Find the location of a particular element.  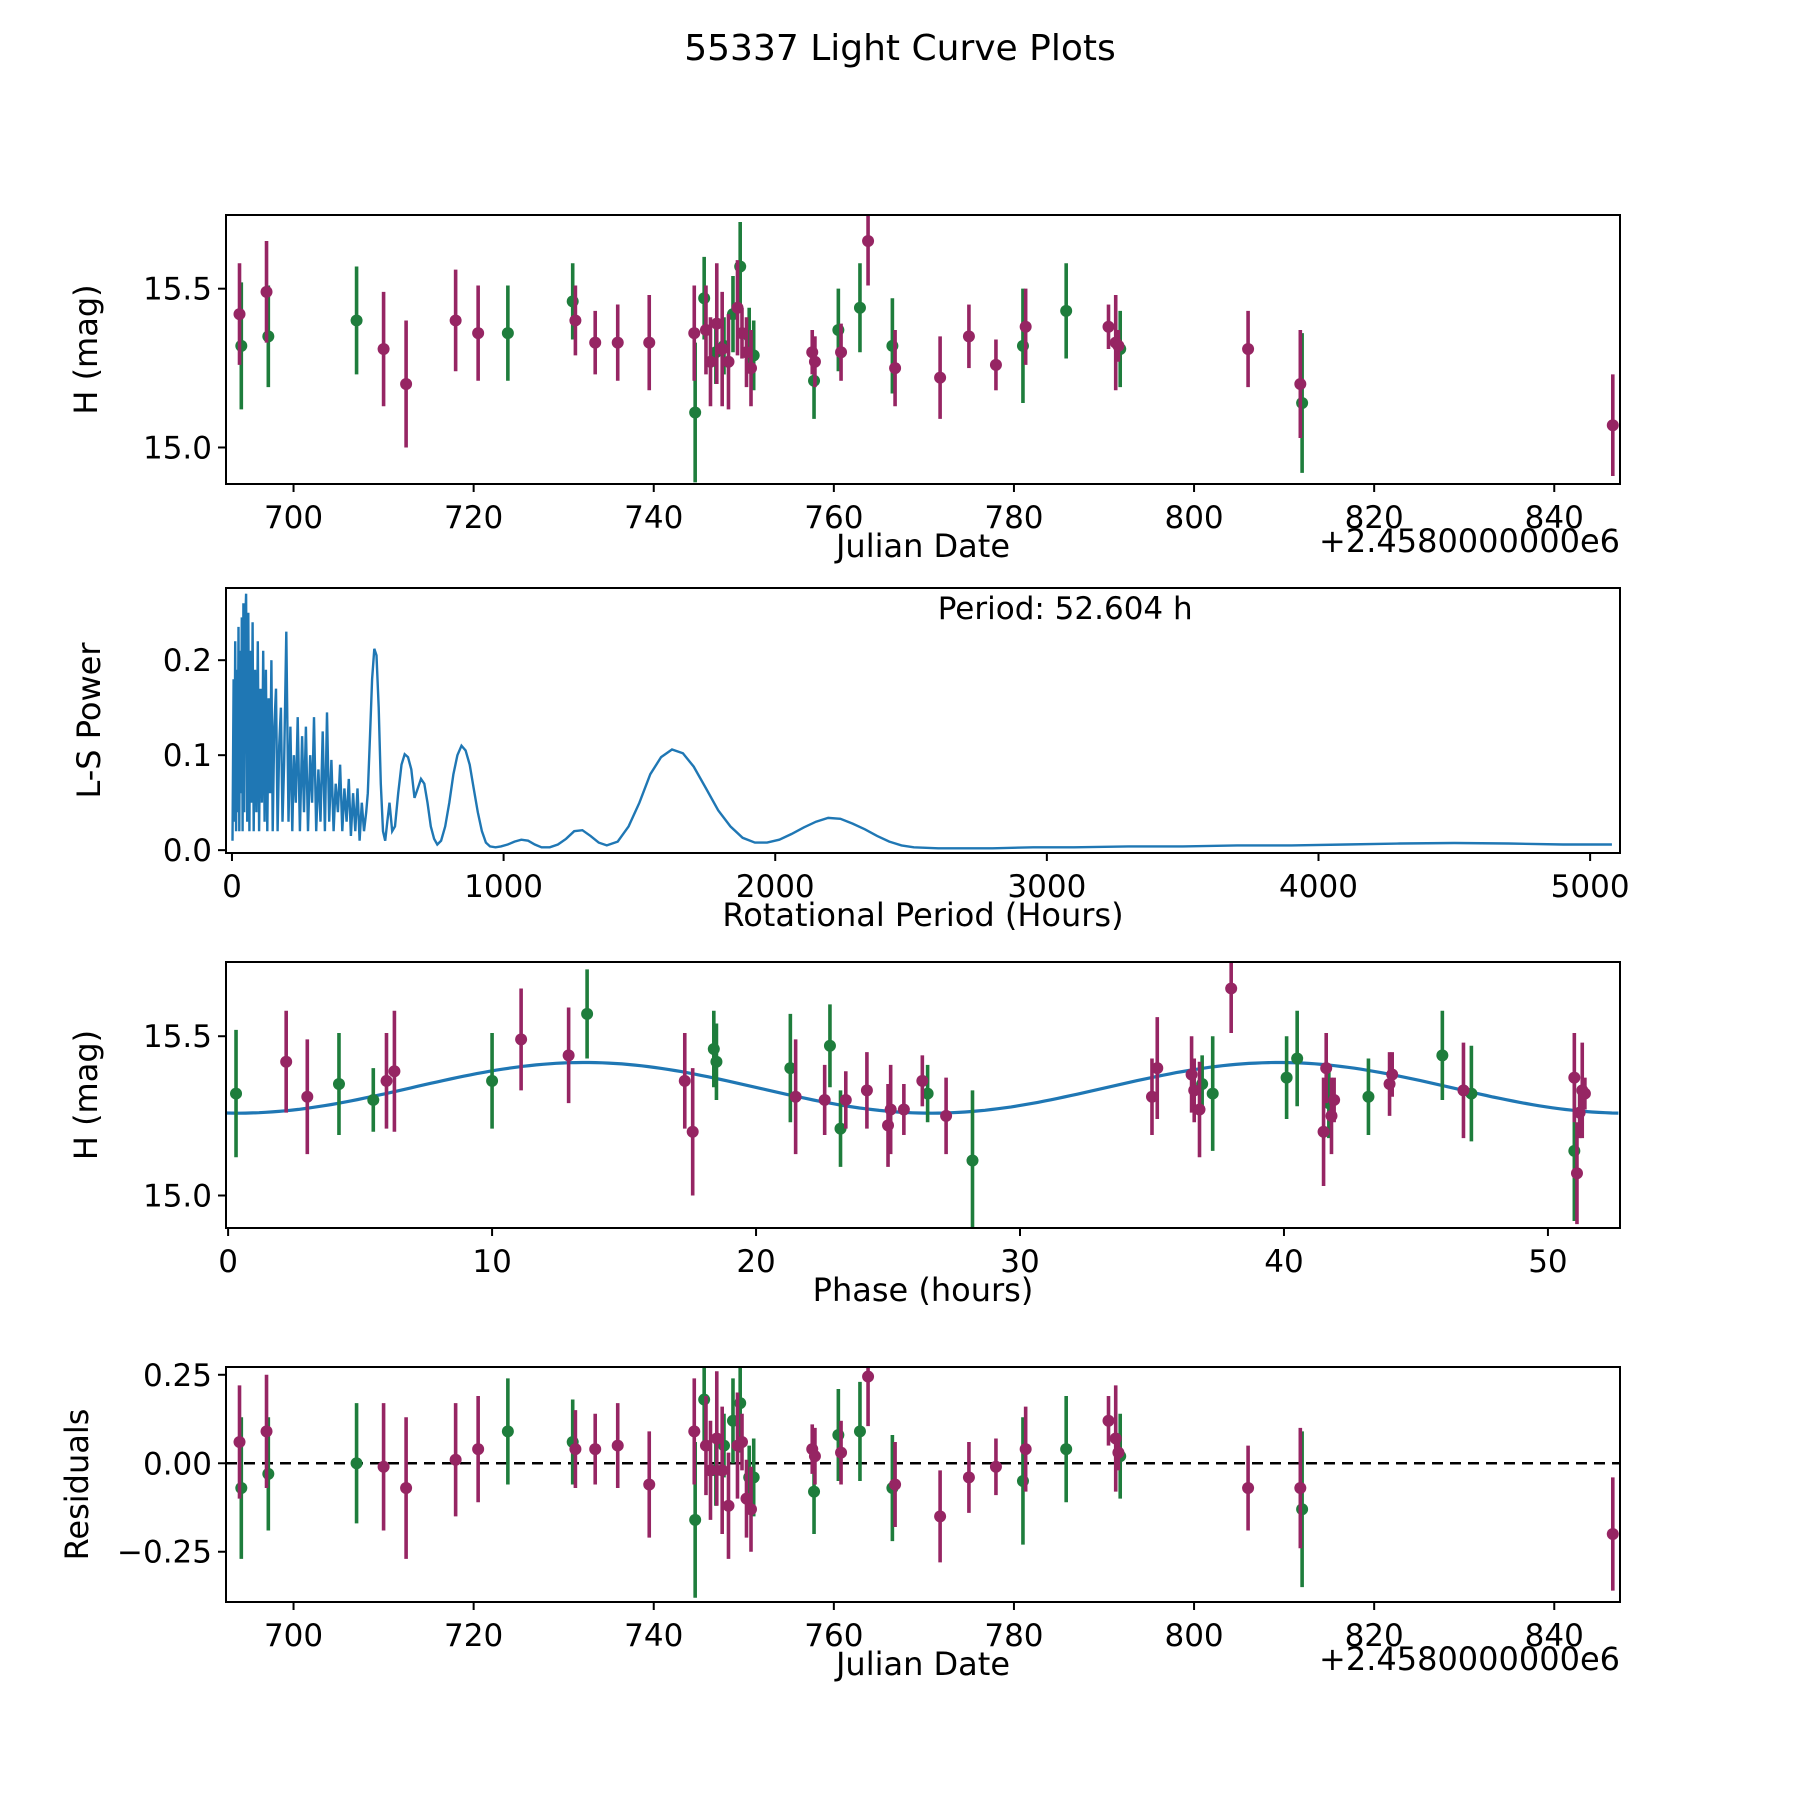

svg-text: 20 is located at coordinates (755, 1262).